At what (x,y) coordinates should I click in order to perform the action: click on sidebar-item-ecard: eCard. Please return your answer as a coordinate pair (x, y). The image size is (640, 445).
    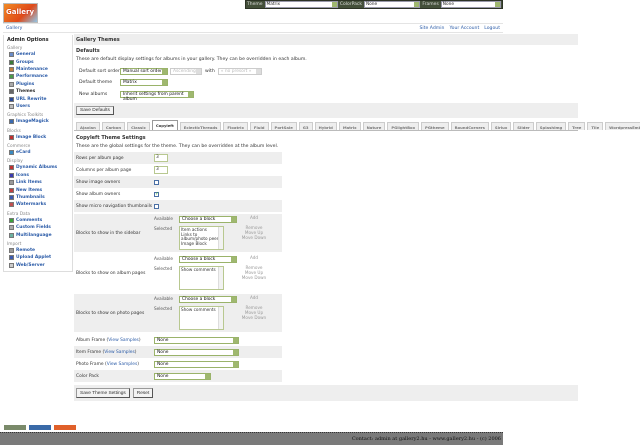
    Looking at the image, I should click on (38, 152).